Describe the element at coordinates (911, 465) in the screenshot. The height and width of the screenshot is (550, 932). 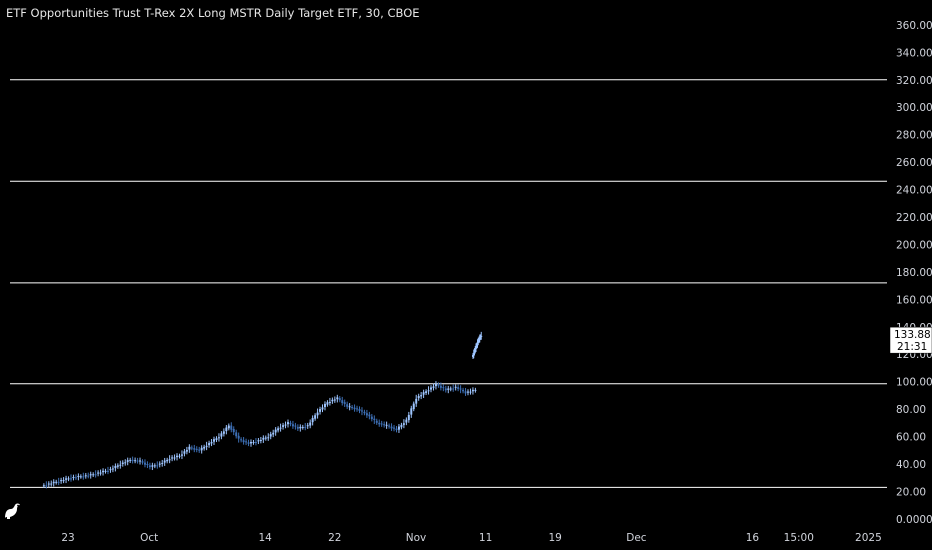
I see `y-tick-label: 40.00` at that location.